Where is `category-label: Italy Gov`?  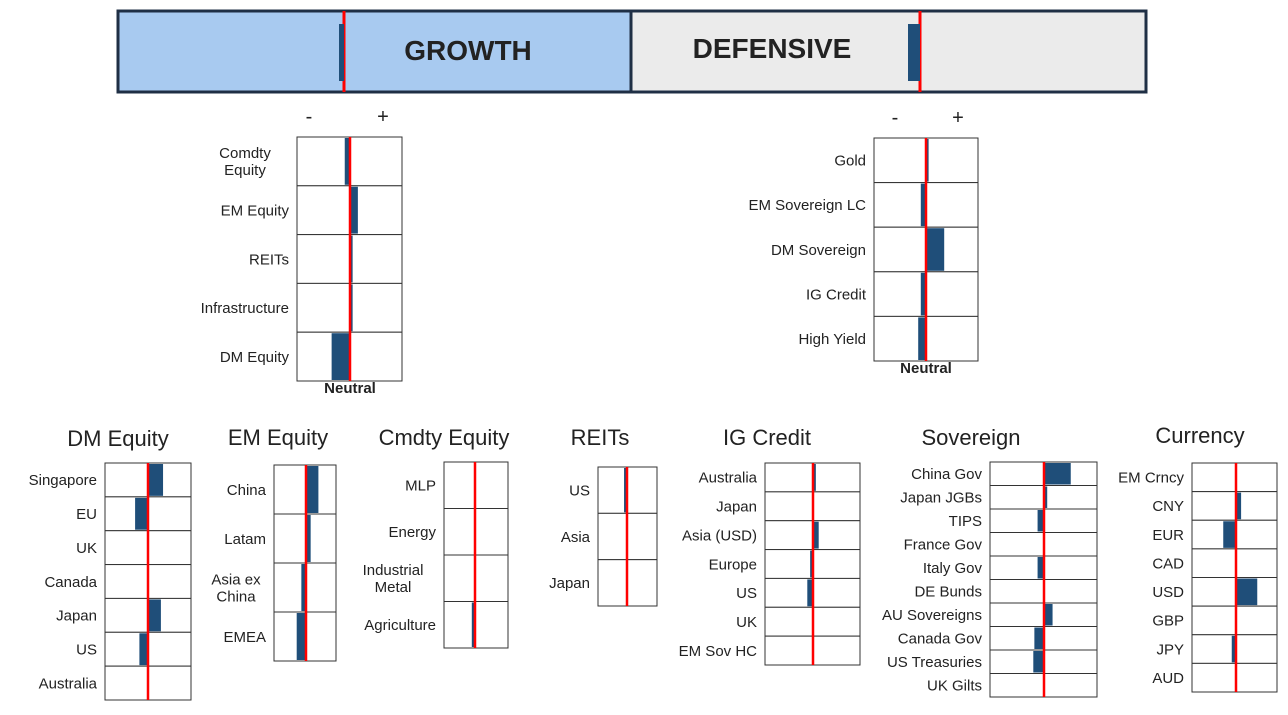
category-label: Italy Gov is located at coordinates (953, 568).